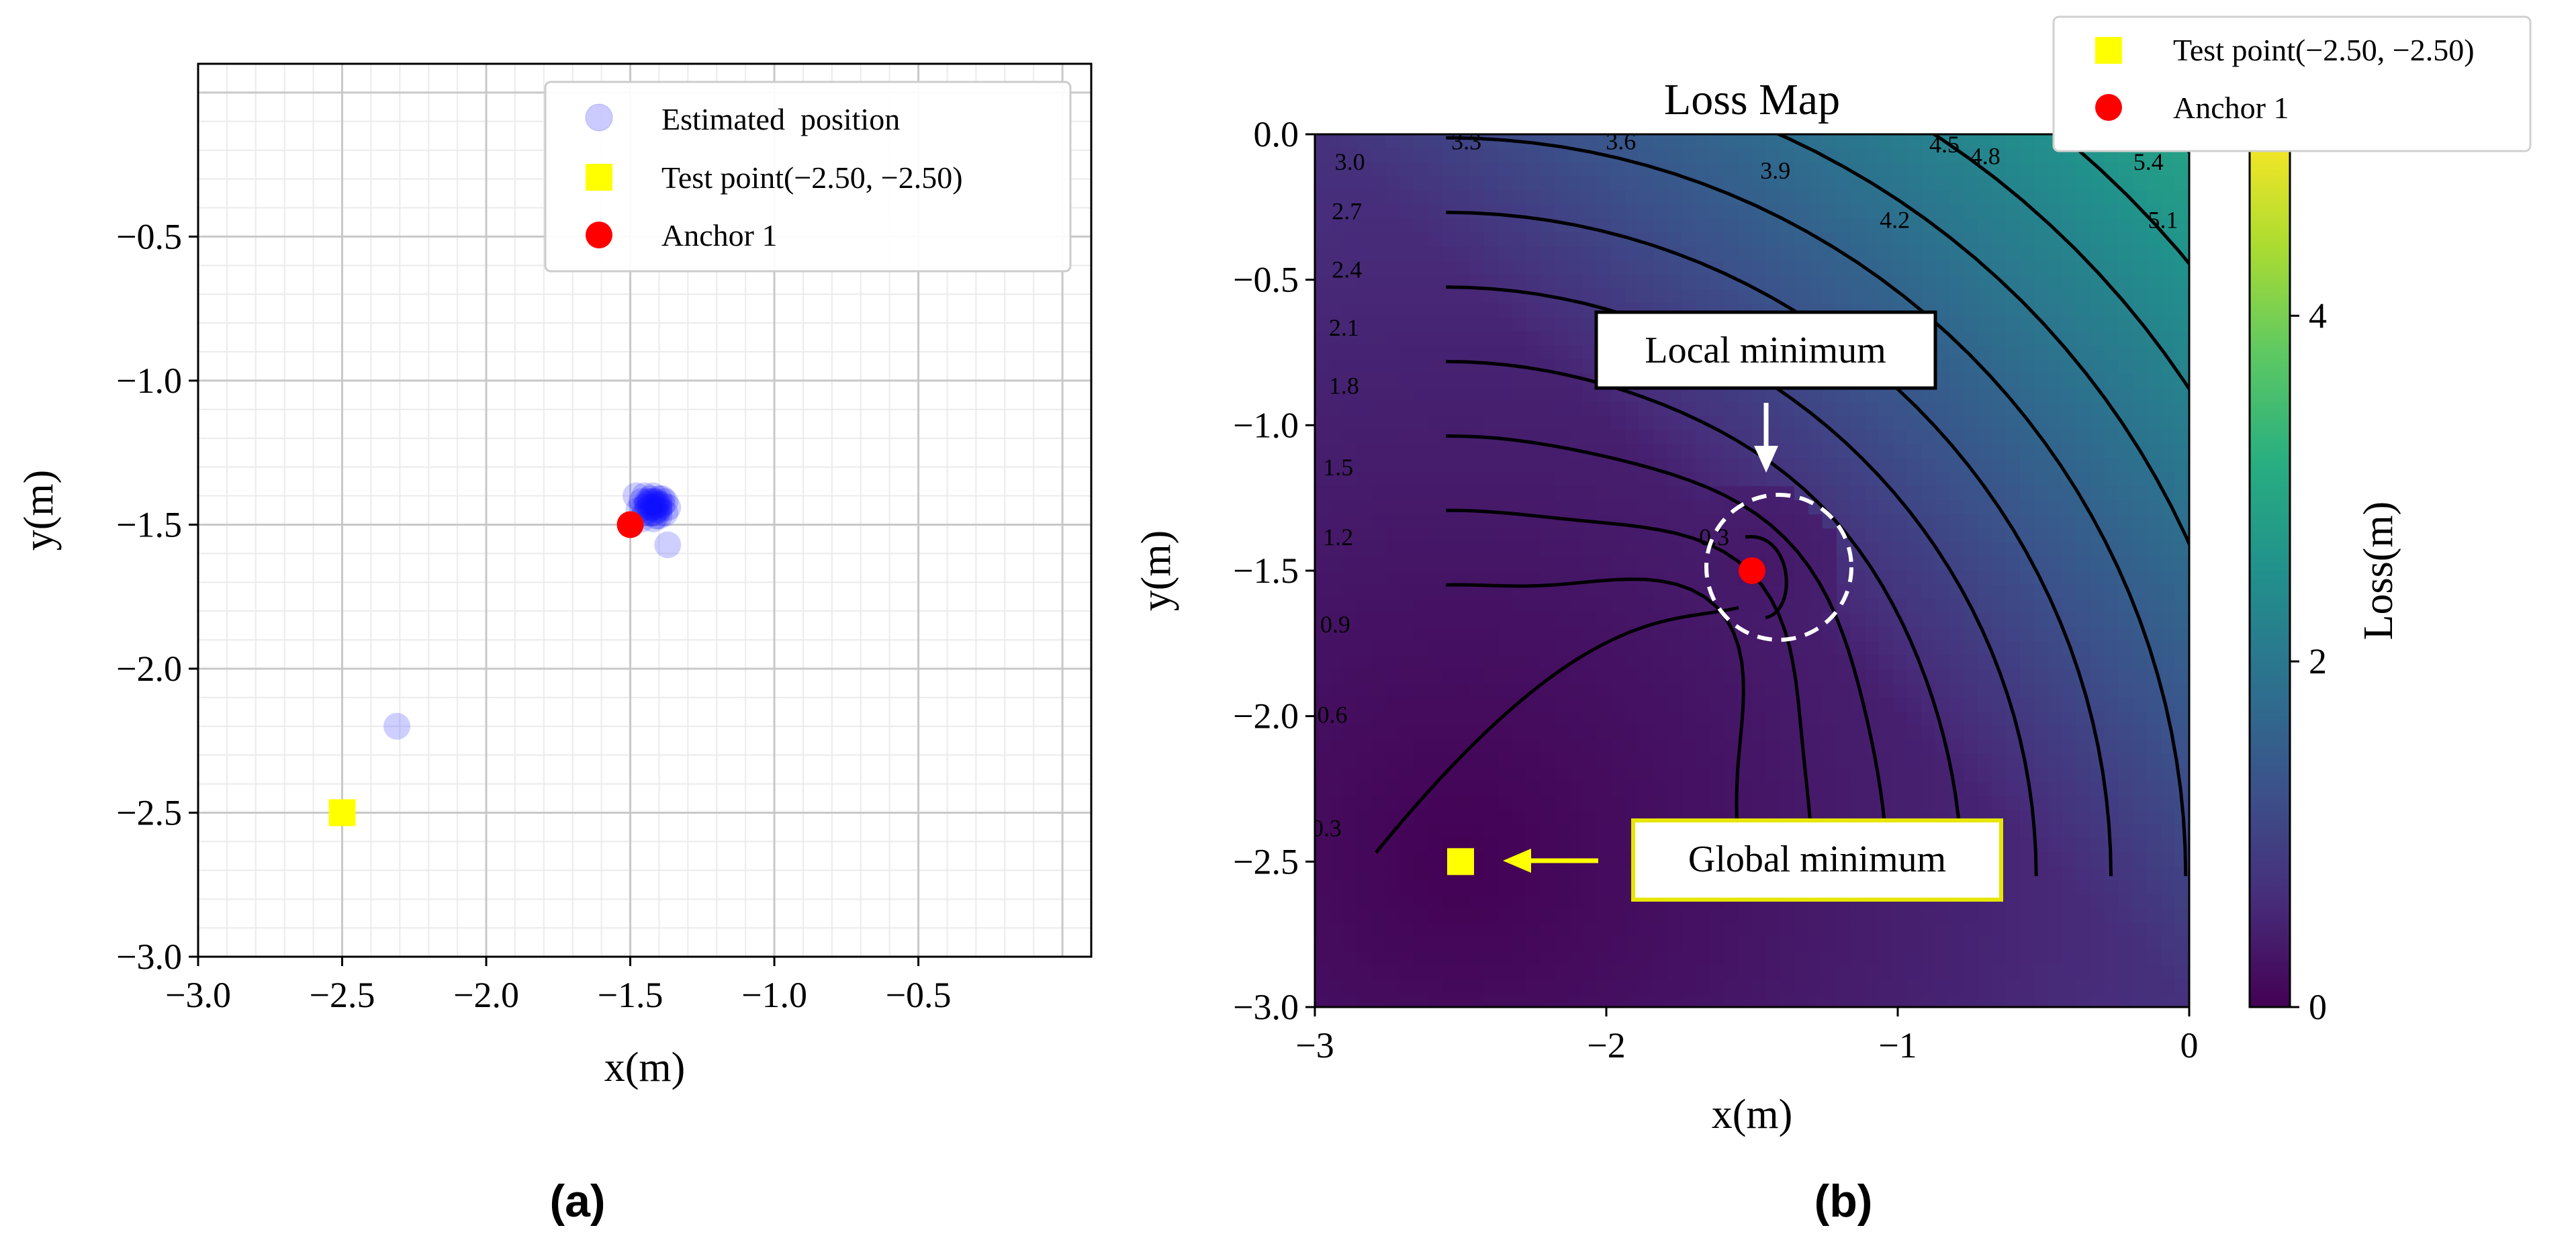 This screenshot has width=2576, height=1234. What do you see at coordinates (1895, 221) in the screenshot?
I see `contour-label: 4.2` at bounding box center [1895, 221].